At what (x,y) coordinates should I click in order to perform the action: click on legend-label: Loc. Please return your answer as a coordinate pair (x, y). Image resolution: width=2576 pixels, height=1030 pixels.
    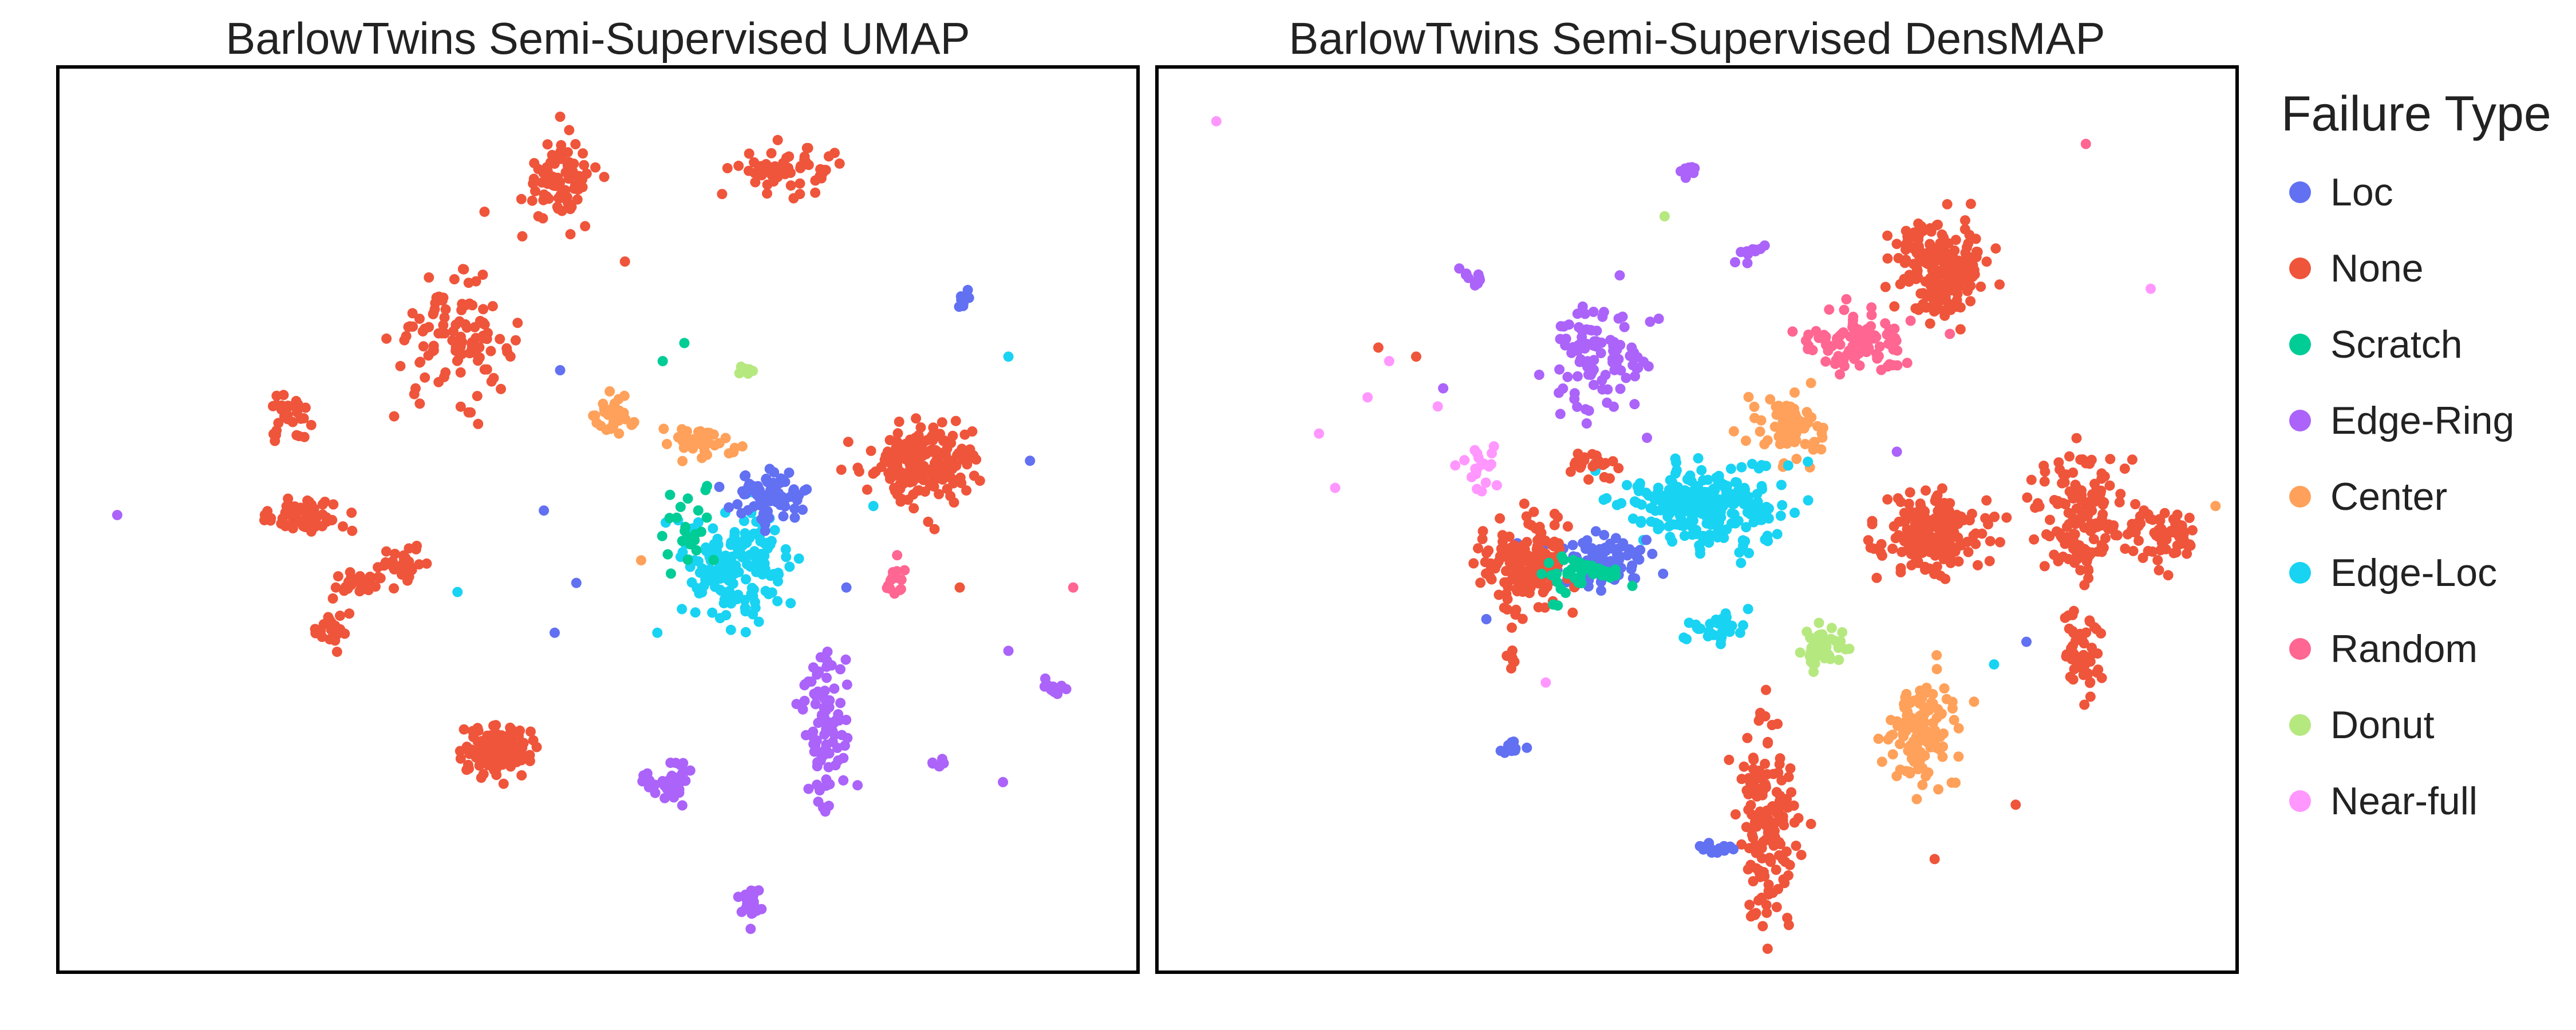
    Looking at the image, I should click on (2361, 192).